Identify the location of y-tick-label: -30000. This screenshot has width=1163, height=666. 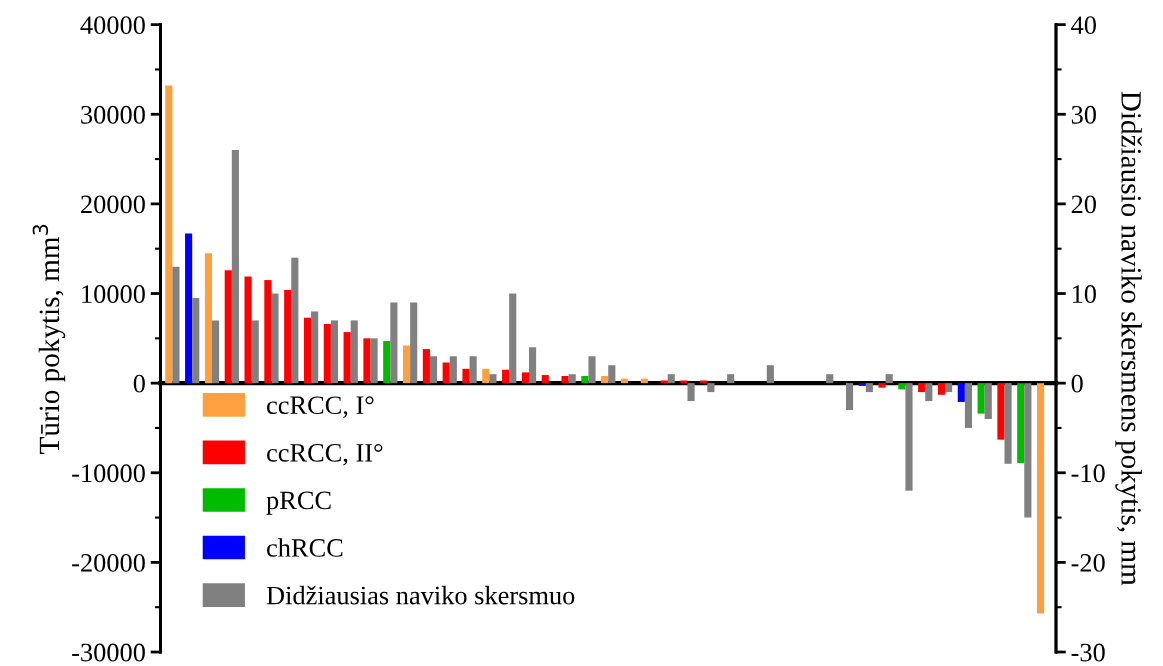
(108, 652).